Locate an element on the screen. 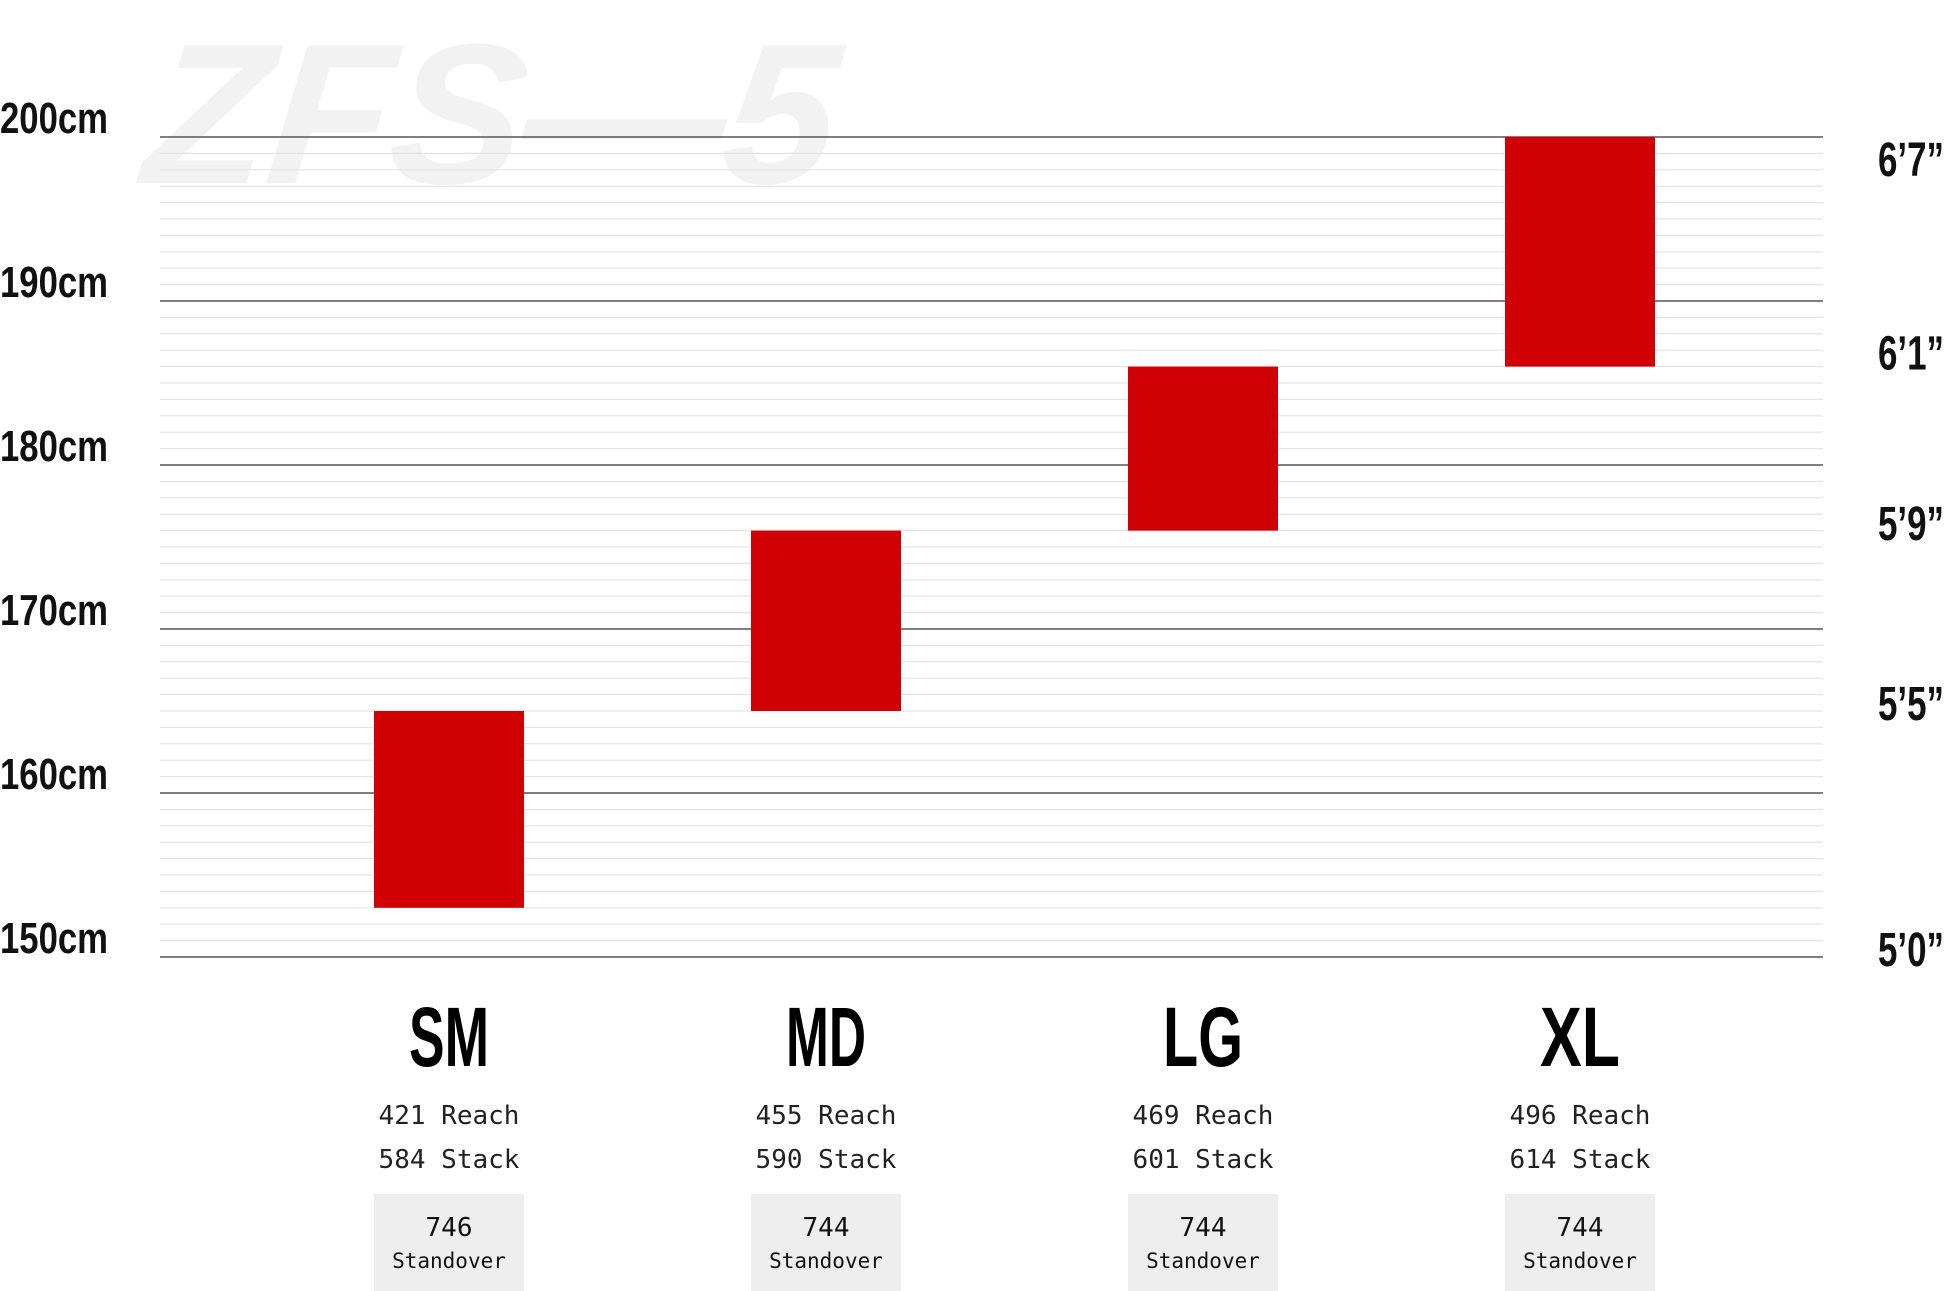 The height and width of the screenshot is (1291, 1946). size-stats-xl: 496 Reach 614 Stack 744 Standover is located at coordinates (1580, 1196).